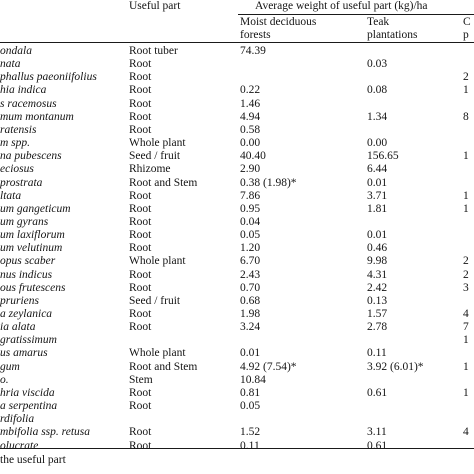  What do you see at coordinates (237, 419) in the screenshot?
I see `table-row: rdifolia` at bounding box center [237, 419].